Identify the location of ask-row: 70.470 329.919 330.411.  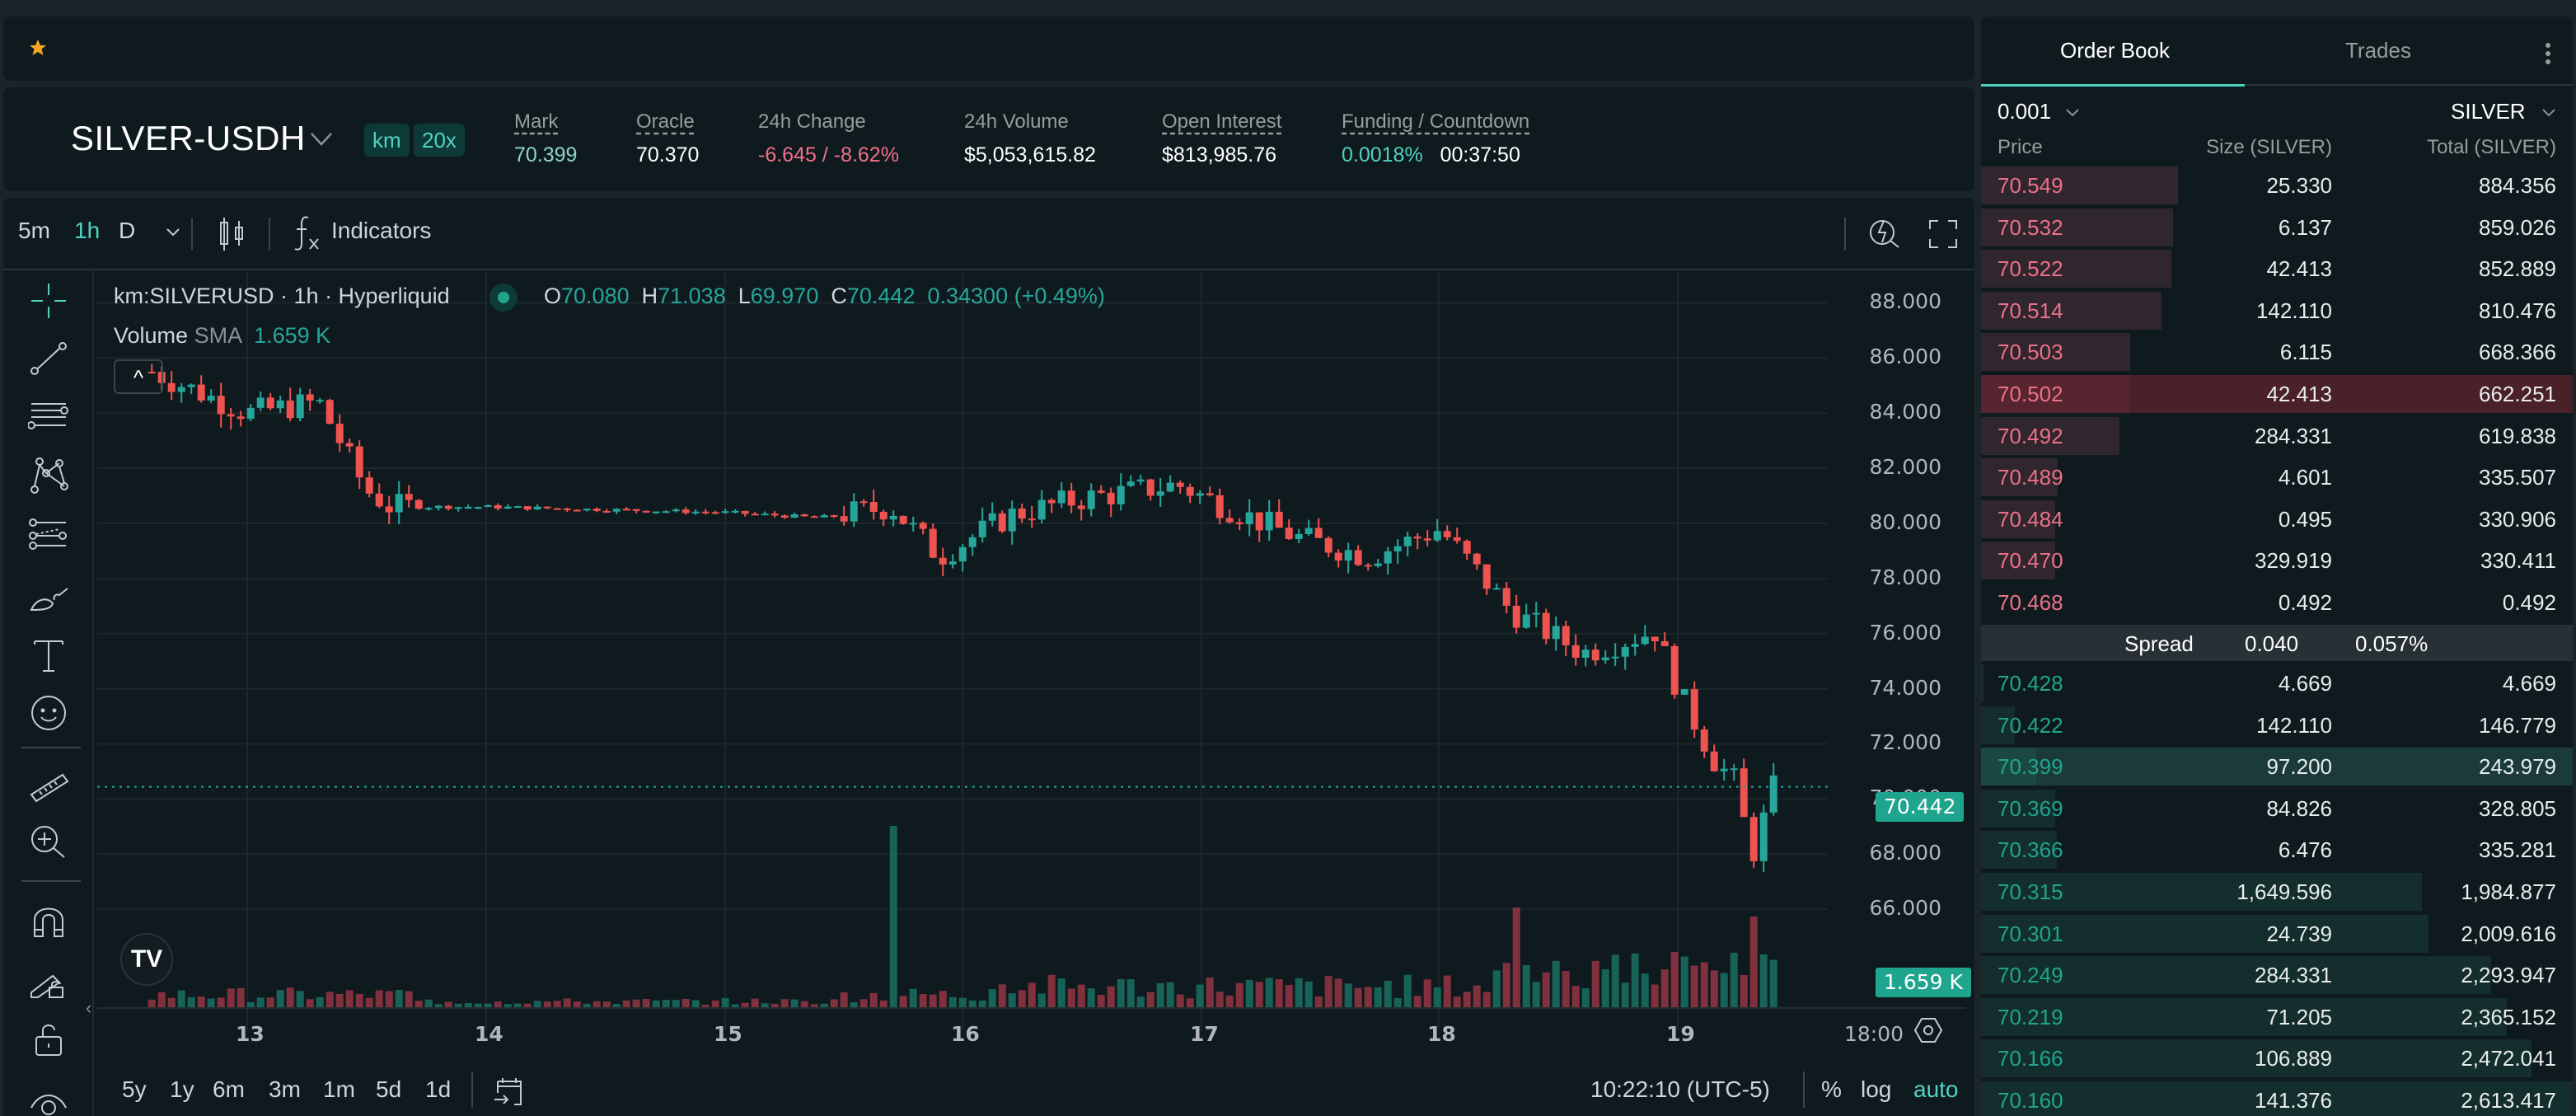
(2277, 561).